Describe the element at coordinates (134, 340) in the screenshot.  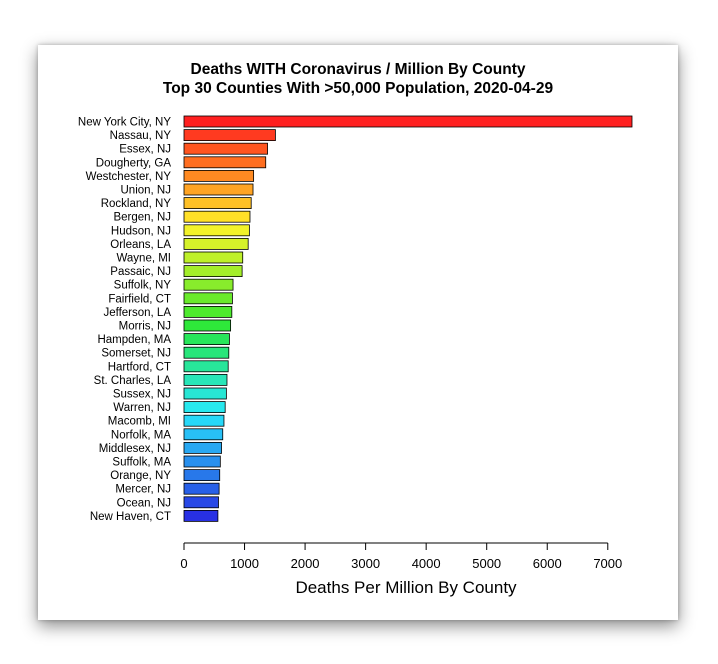
I see `category-label: Hampden, MA` at that location.